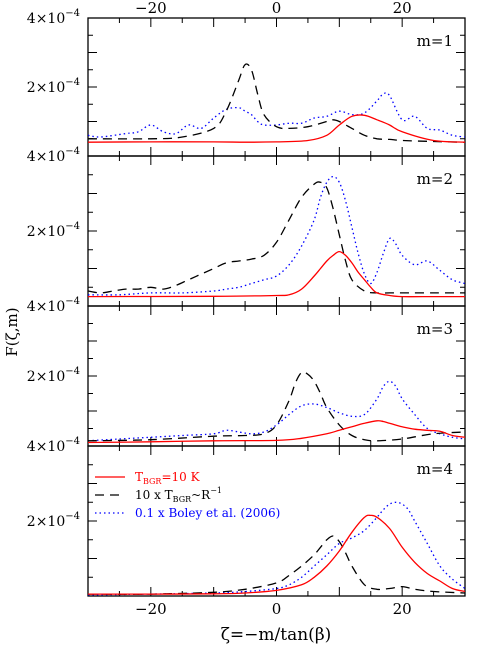 The width and height of the screenshot is (491, 653). What do you see at coordinates (276, 128) in the screenshot?
I see `series-line-s1-m1` at bounding box center [276, 128].